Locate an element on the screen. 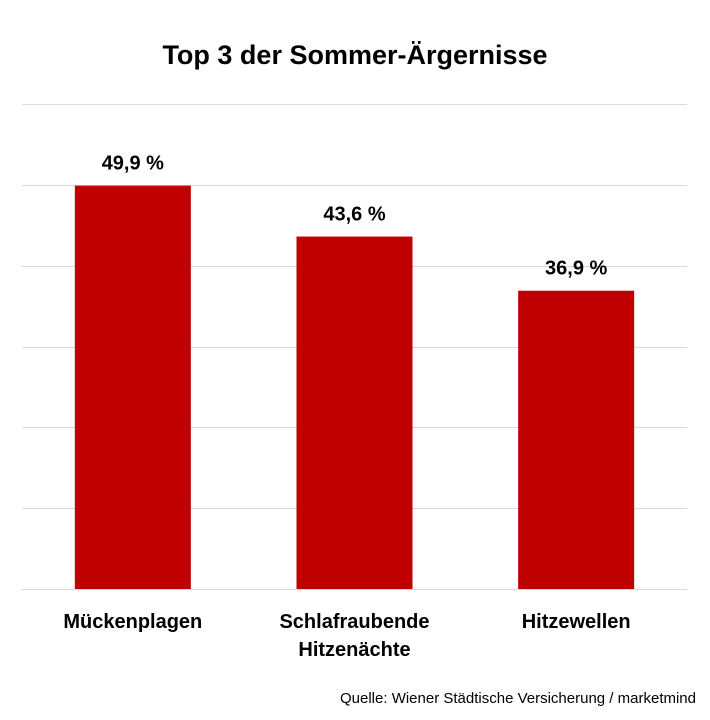  category-label-line: Hitzenächte is located at coordinates (354, 650).